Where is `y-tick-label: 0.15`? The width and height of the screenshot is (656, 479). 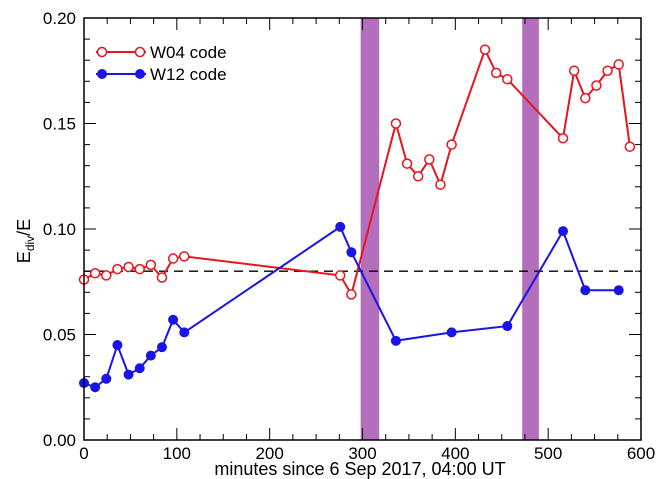
y-tick-label: 0.15 is located at coordinates (59, 124).